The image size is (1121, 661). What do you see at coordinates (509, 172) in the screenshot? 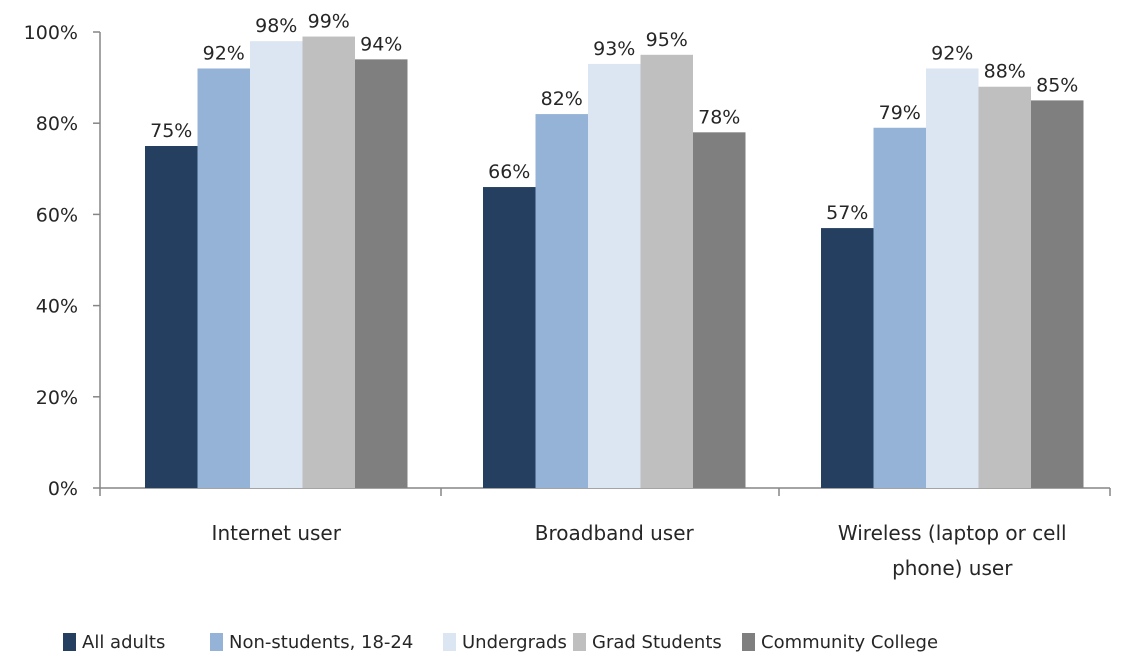
I see `data-label: 66%` at bounding box center [509, 172].